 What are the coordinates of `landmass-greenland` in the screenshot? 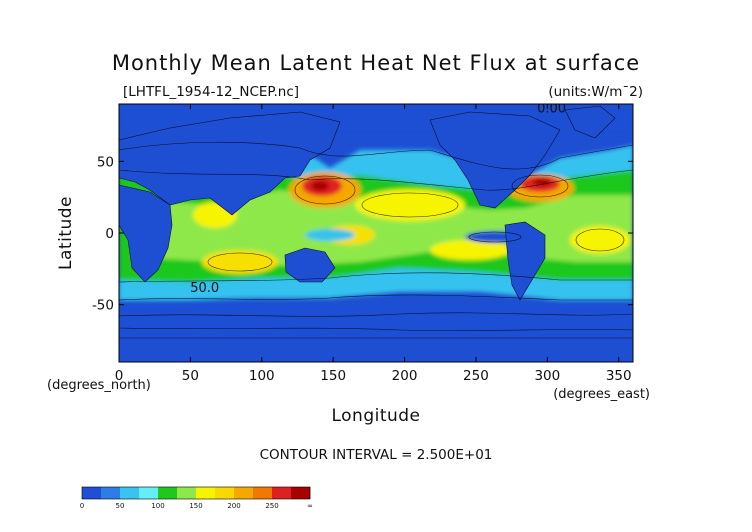 It's located at (590, 122).